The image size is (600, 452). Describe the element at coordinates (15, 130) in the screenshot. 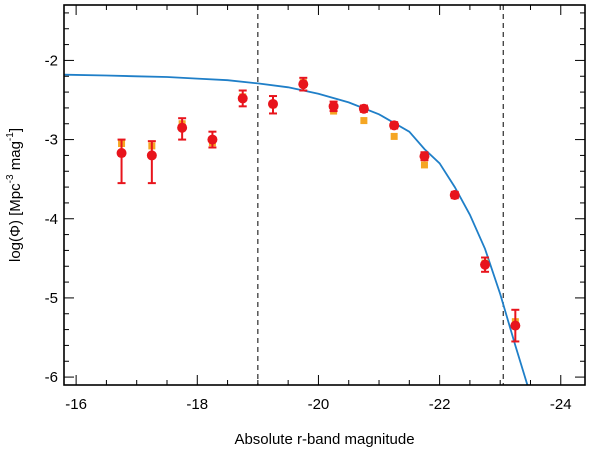

I see `y-axis-title-suffix: ]` at that location.